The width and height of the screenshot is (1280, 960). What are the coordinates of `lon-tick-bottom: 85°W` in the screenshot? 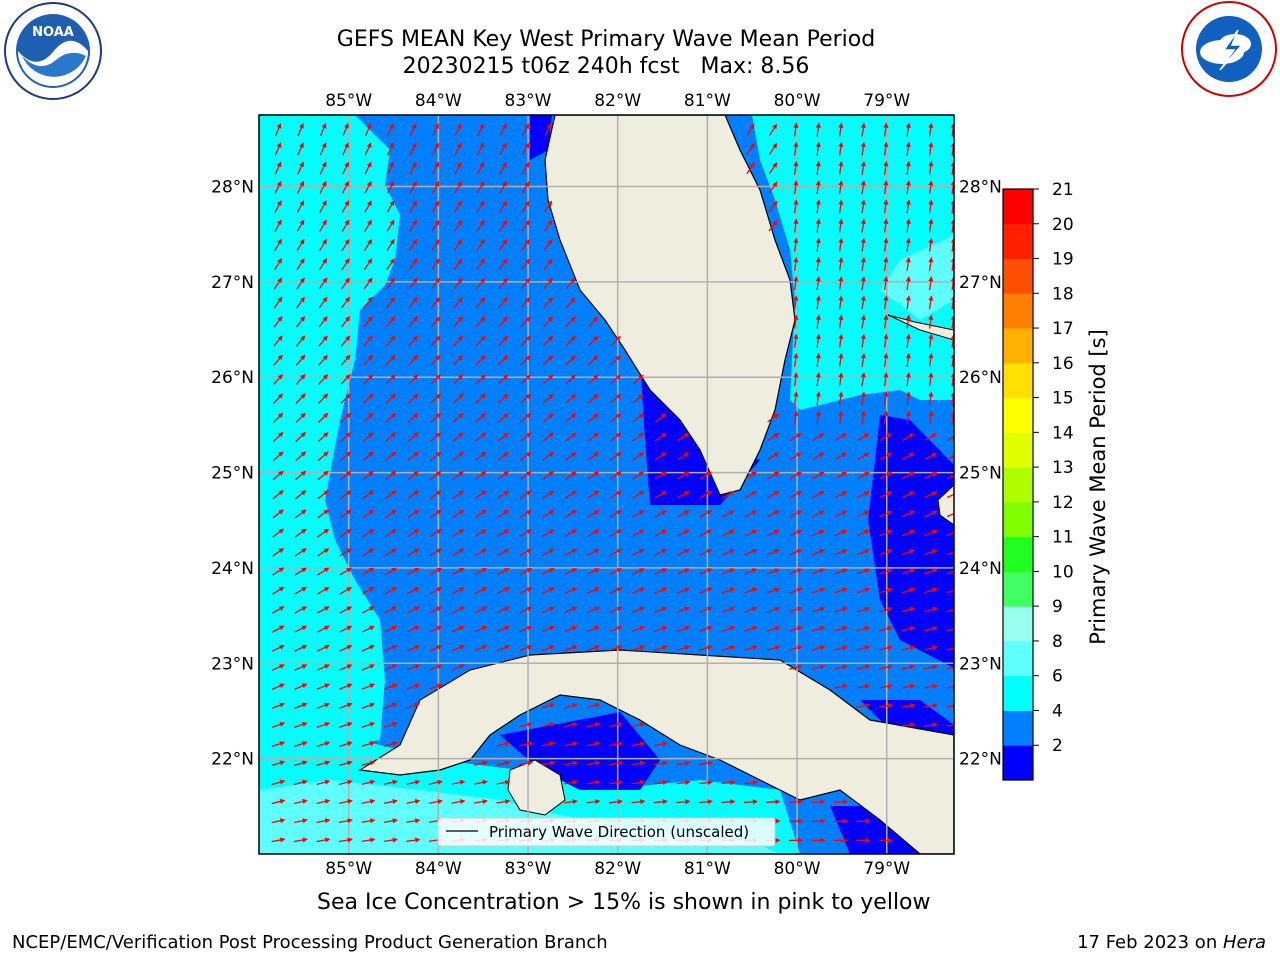 It's located at (348, 869).